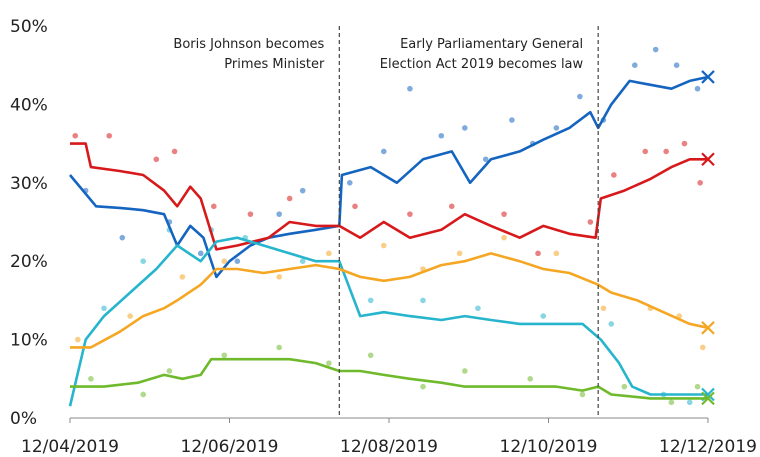  Describe the element at coordinates (482, 64) in the screenshot. I see `annotation-line-text: Election Act 2019 becomes law` at that location.